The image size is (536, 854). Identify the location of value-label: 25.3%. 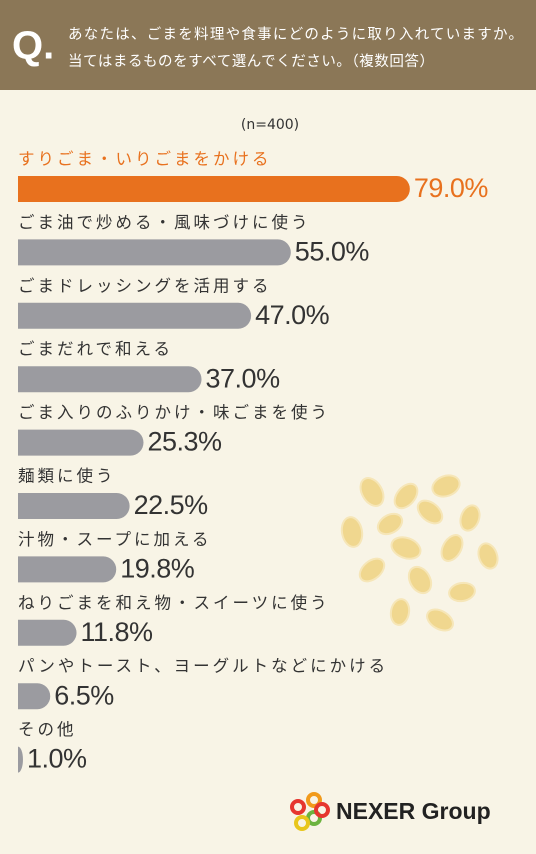
(184, 442).